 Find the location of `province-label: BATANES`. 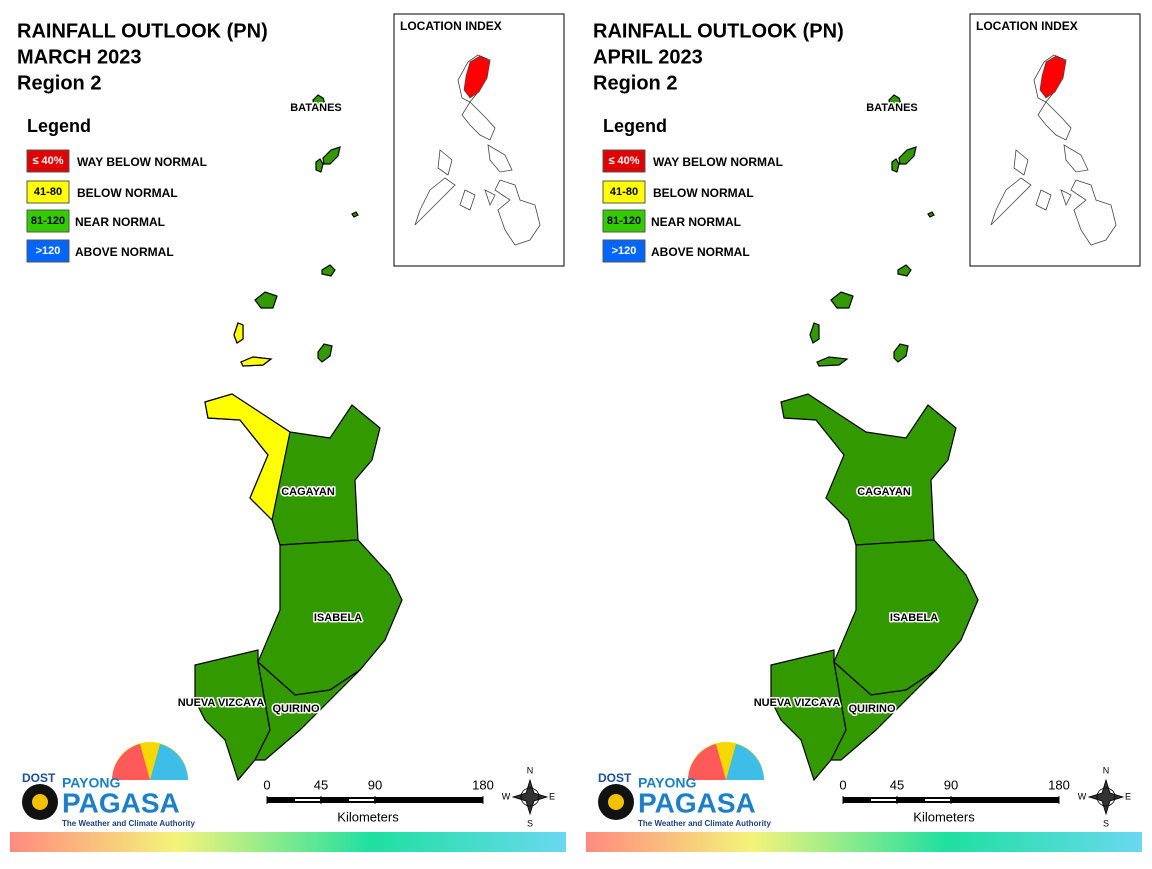

province-label: BATANES is located at coordinates (316, 108).